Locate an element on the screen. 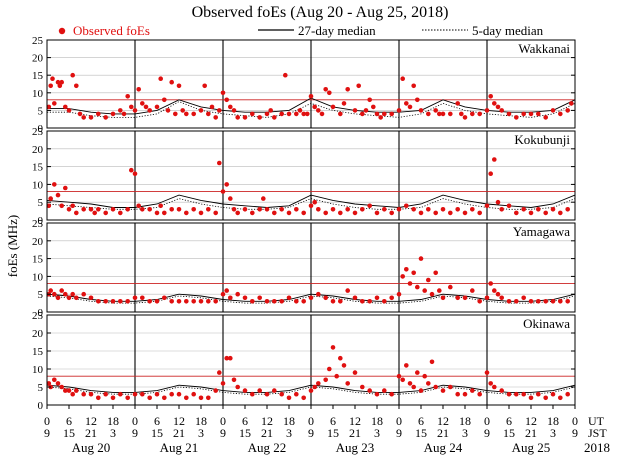  day-label: Aug 24 is located at coordinates (443, 447).